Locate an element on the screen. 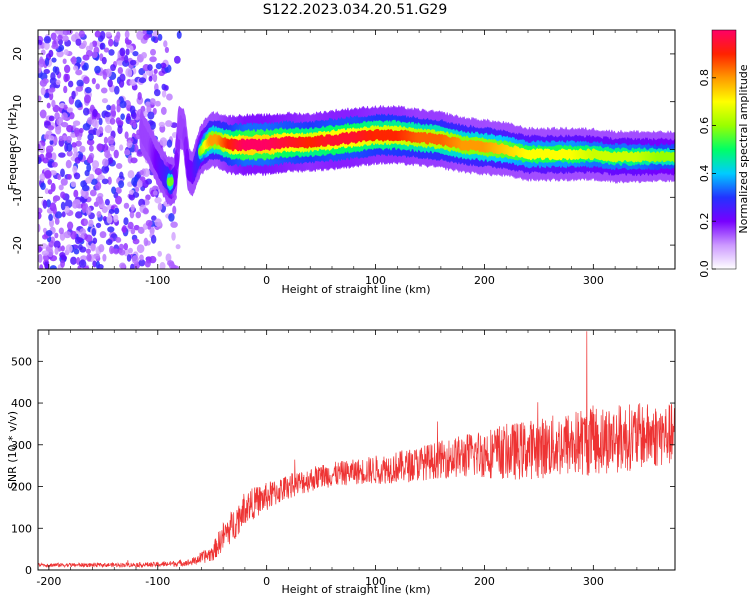 The image size is (750, 600). spectrogram-y-axis-label: Frequency (Hz) is located at coordinates (12, 149).